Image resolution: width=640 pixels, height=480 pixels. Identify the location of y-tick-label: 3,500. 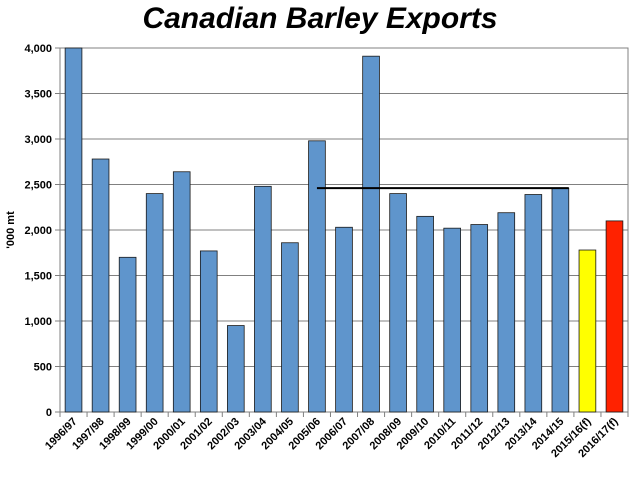
(38, 95).